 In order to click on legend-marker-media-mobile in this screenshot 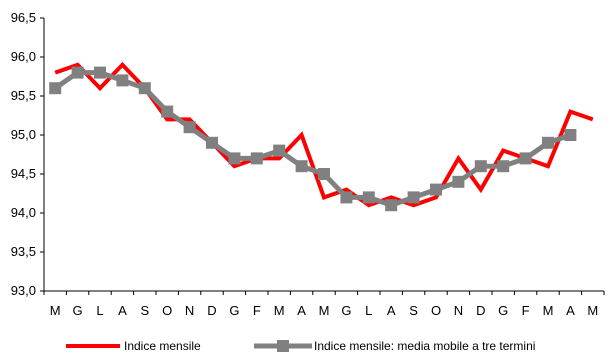, I will do `click(283, 346)`.